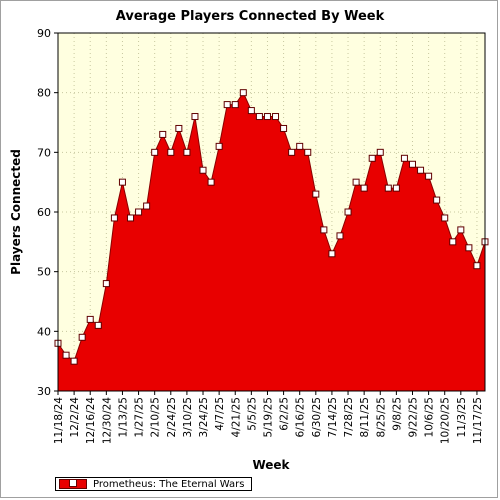 The image size is (500, 500). Describe the element at coordinates (172, 417) in the screenshot. I see `x-tick-label: 2/24/25` at that location.